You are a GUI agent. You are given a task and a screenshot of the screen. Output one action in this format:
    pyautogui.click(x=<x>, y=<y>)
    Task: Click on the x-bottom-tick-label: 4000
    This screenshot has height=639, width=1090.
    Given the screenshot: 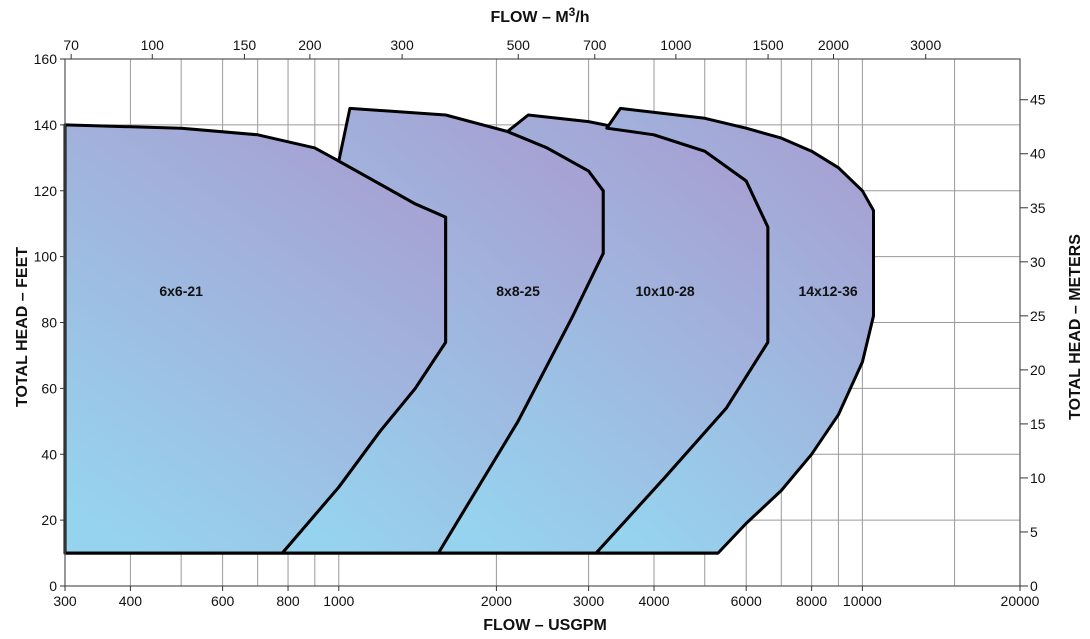 What is the action you would take?
    pyautogui.click(x=653, y=601)
    